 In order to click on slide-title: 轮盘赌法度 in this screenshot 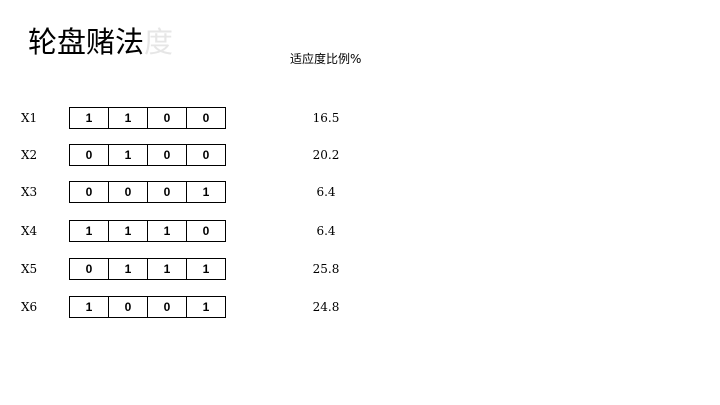, I will do `click(100, 42)`.